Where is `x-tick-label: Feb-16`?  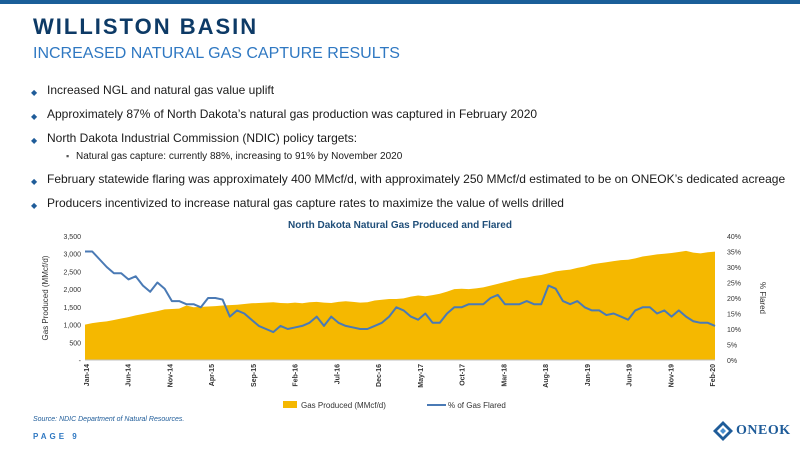 x-tick-label: Feb-16 is located at coordinates (296, 375).